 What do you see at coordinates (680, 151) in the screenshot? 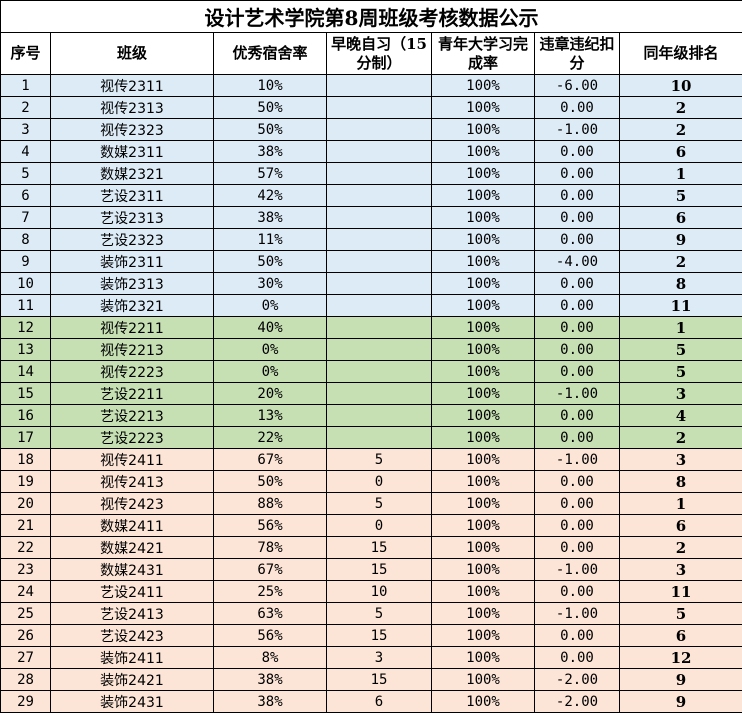
I see `col-rank-cell: 6` at bounding box center [680, 151].